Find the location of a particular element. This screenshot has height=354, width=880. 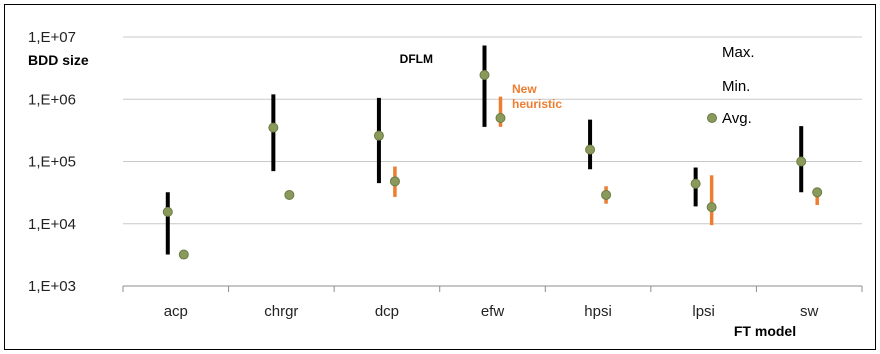

x-tick-label: dcp is located at coordinates (387, 311).